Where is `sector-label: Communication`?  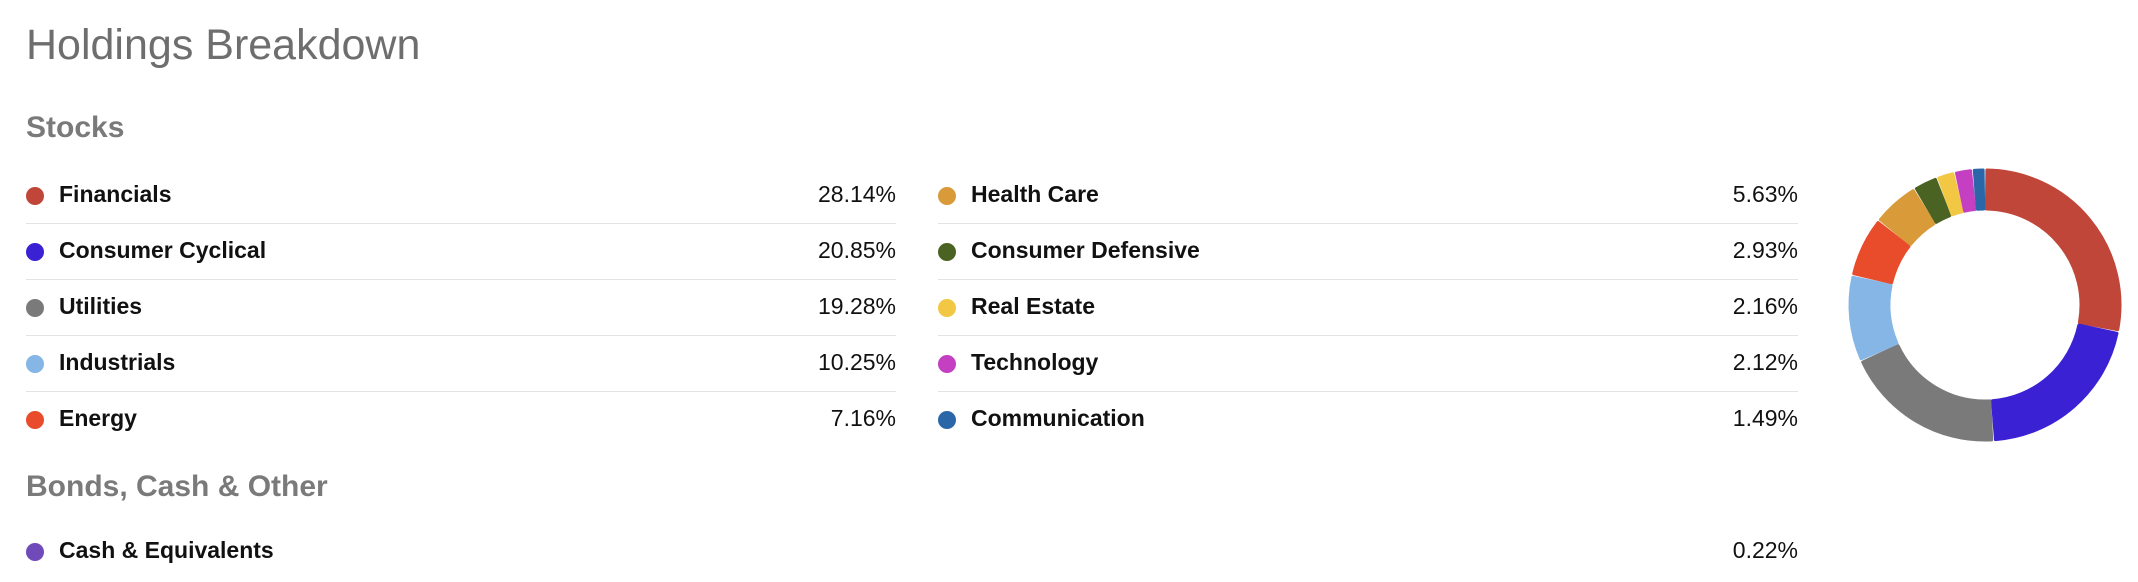 sector-label: Communication is located at coordinates (1058, 418).